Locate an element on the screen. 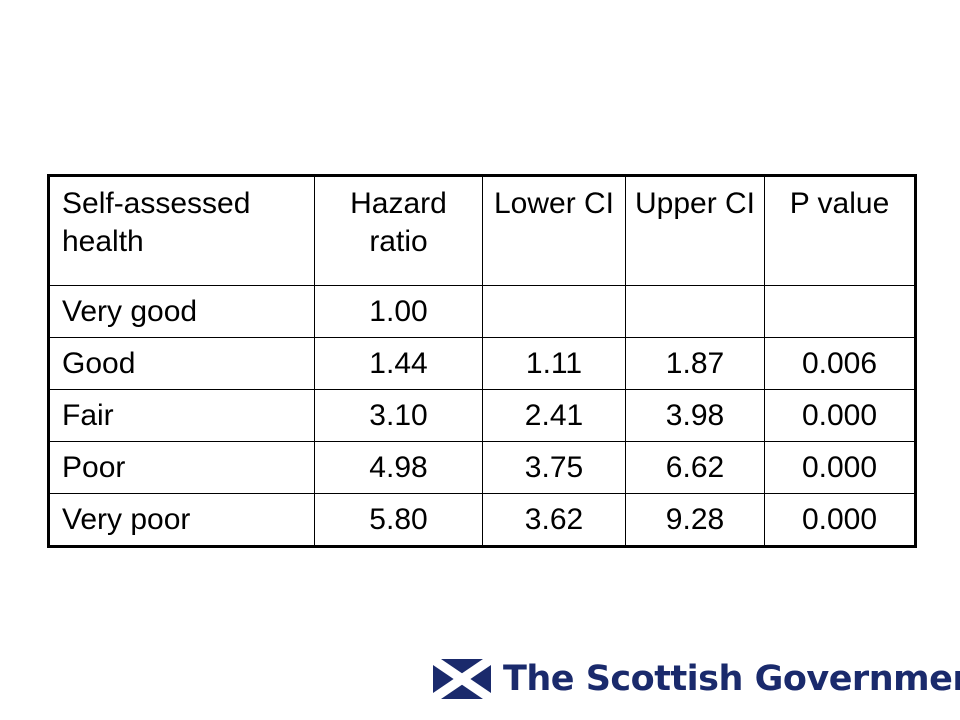 The image size is (960, 720). table-row: Fair 3.10 2.41 3.98 0.000 is located at coordinates (482, 415).